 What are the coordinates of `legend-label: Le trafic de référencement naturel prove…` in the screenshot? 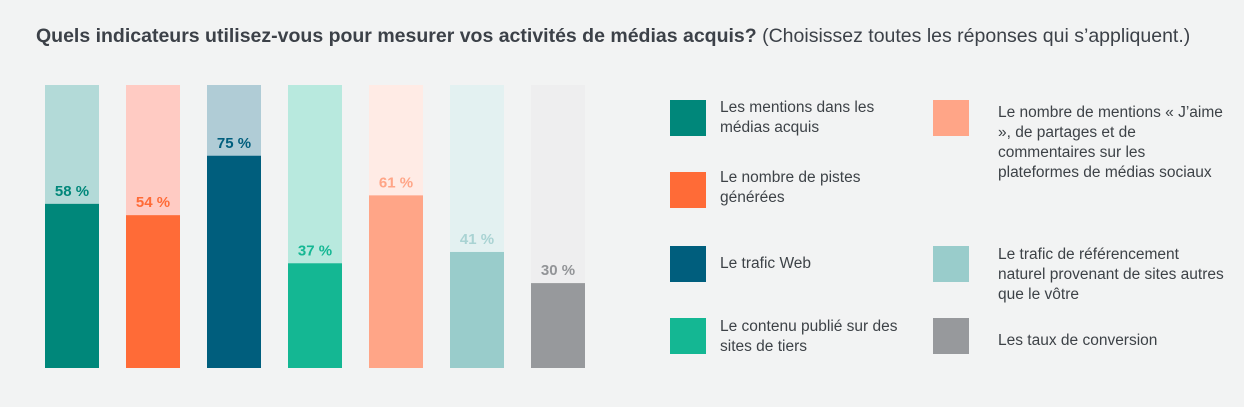 It's located at (1111, 274).